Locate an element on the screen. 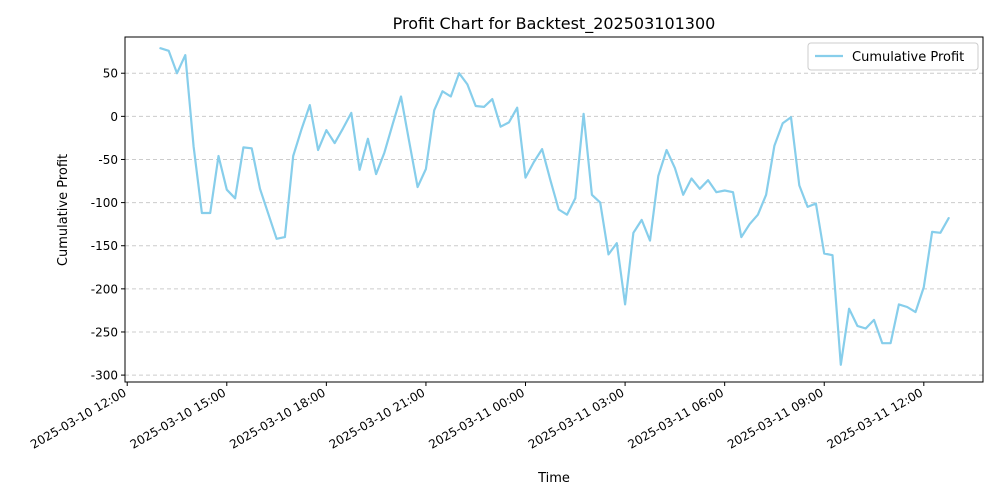 The width and height of the screenshot is (1000, 500). legend-box is located at coordinates (893, 56).